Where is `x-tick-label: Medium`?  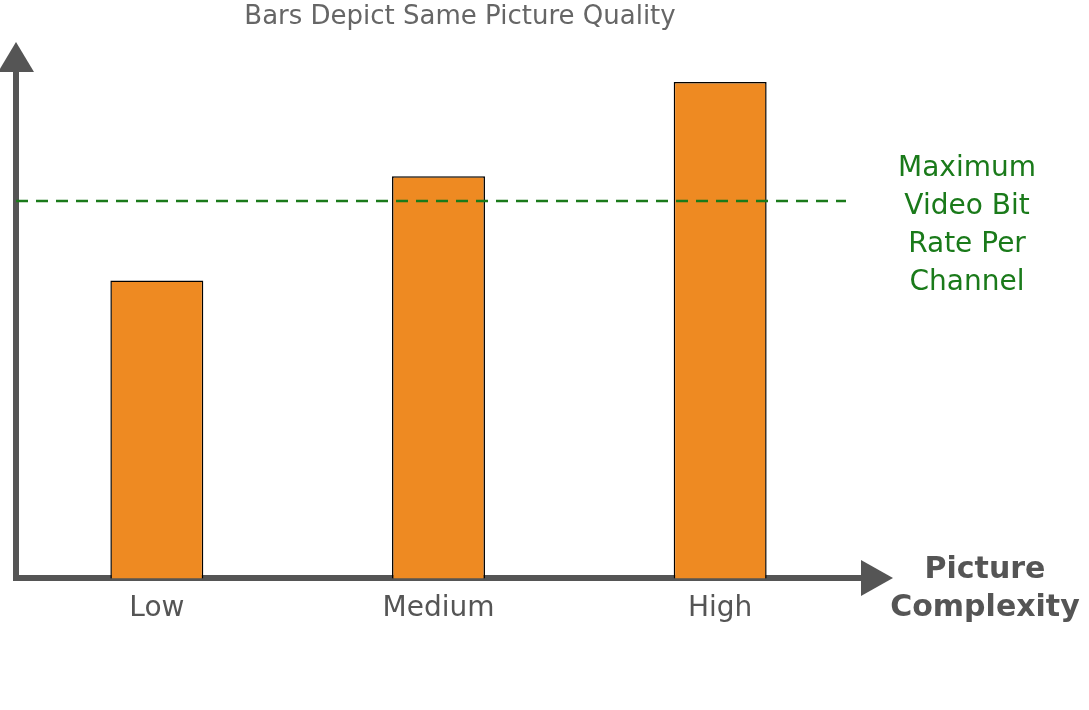
x-tick-label: Medium is located at coordinates (438, 607).